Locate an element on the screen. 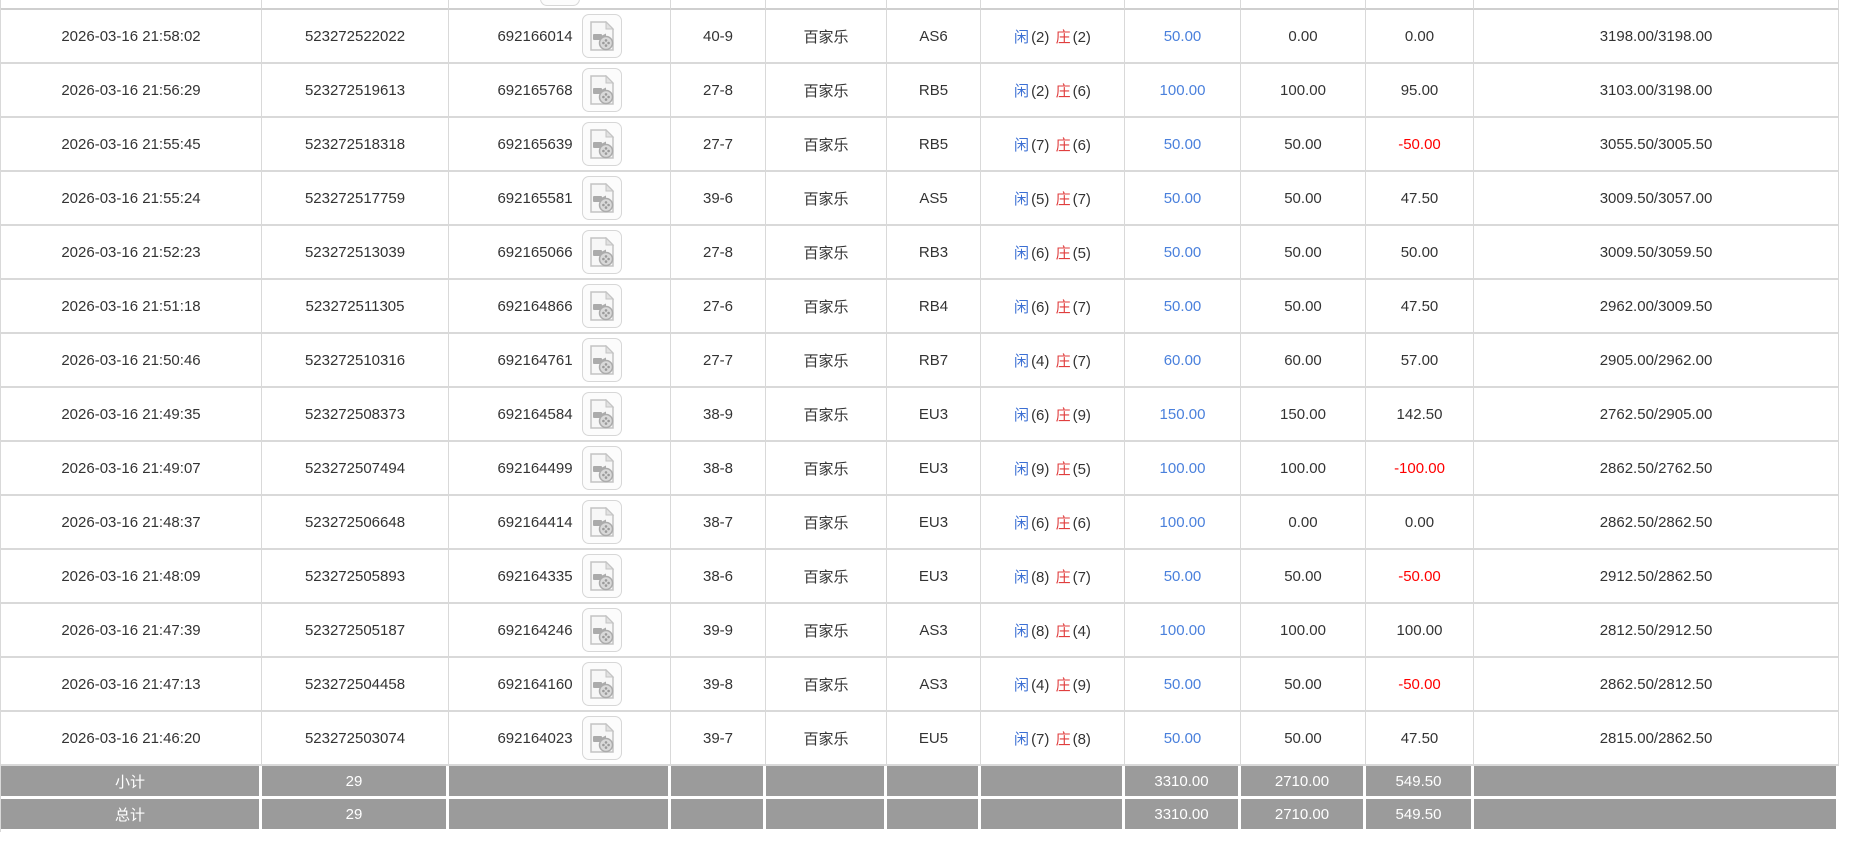 Image resolution: width=1849 pixels, height=841 pixels. cell-round: 39-6 is located at coordinates (718, 199).